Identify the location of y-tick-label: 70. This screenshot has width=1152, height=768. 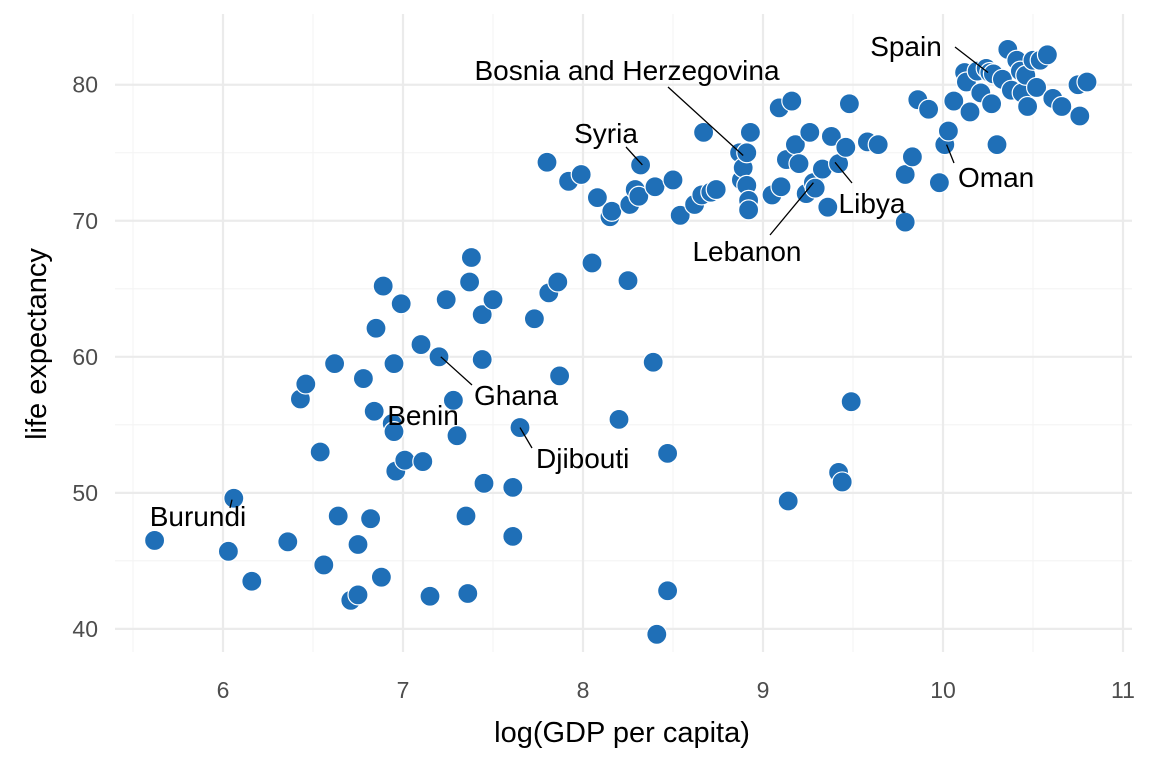
(85, 221).